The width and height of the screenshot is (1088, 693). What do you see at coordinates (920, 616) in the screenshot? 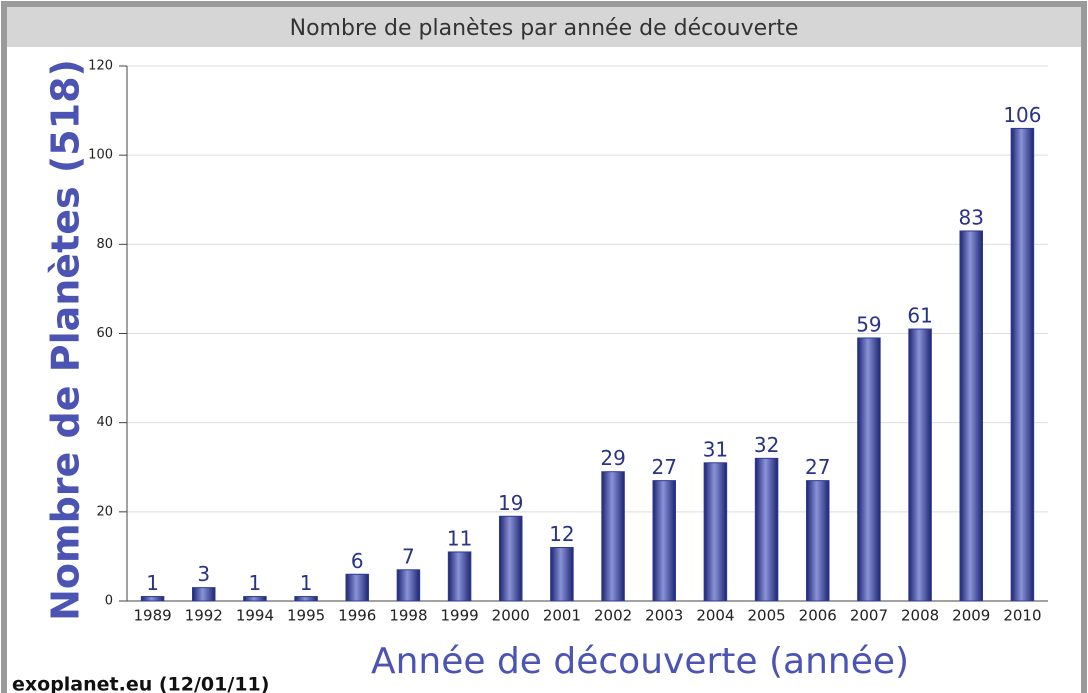
I see `x-tick-label: 2008` at bounding box center [920, 616].